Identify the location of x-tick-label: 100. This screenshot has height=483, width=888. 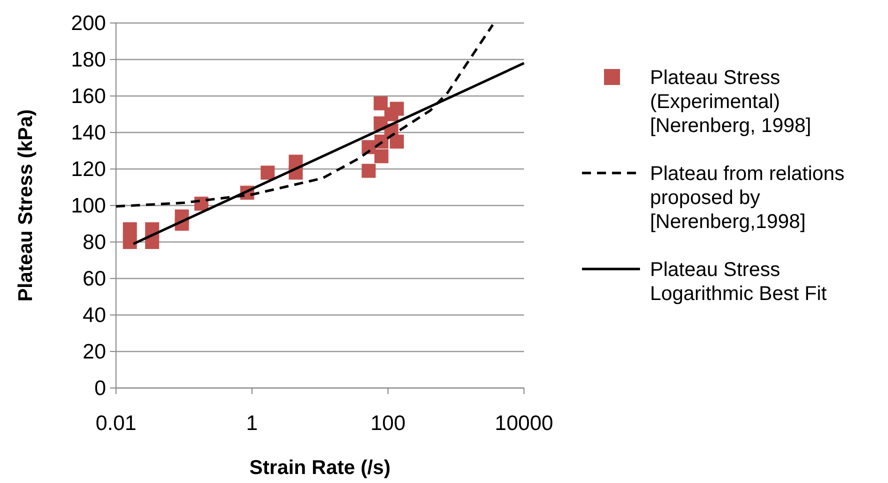
(388, 423).